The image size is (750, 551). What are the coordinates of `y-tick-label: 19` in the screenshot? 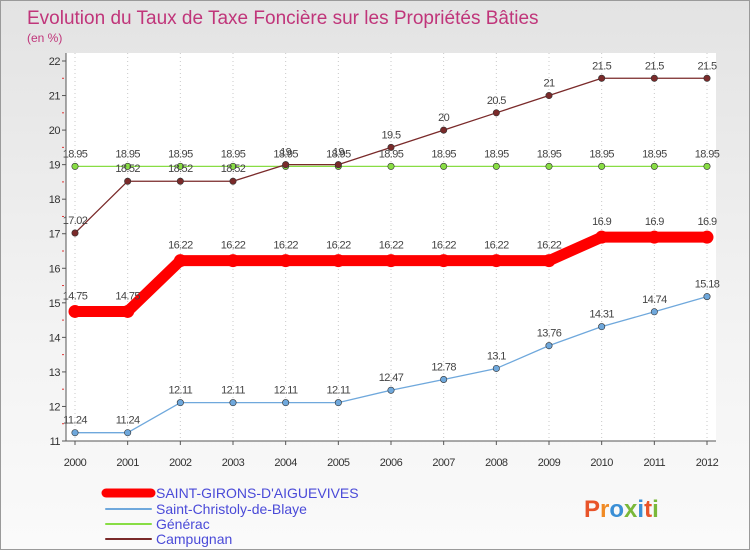 It's located at (55, 166).